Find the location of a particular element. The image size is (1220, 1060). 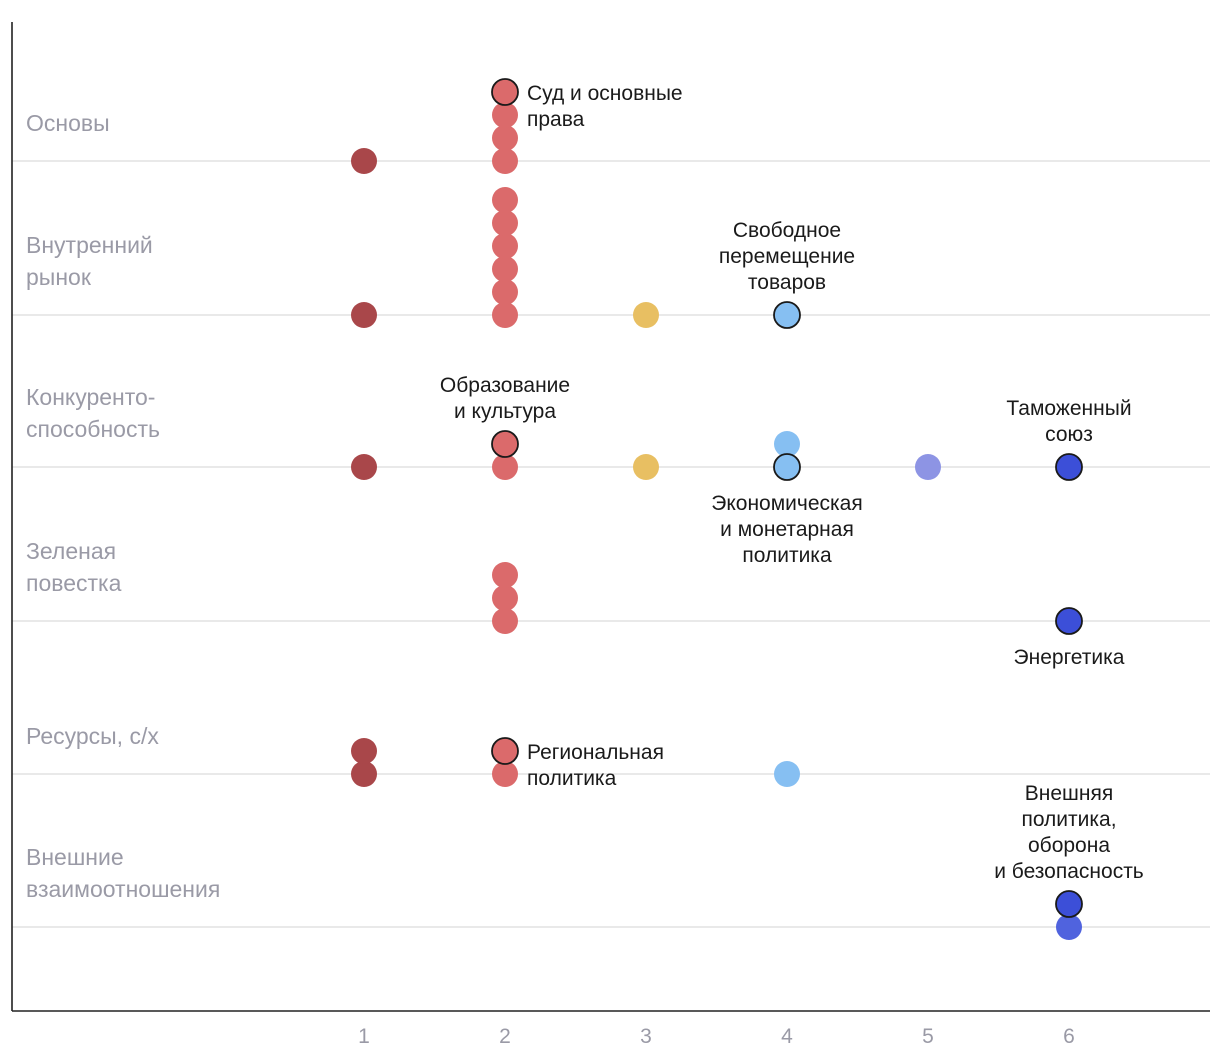

annotation-label: и монетарная is located at coordinates (787, 529).